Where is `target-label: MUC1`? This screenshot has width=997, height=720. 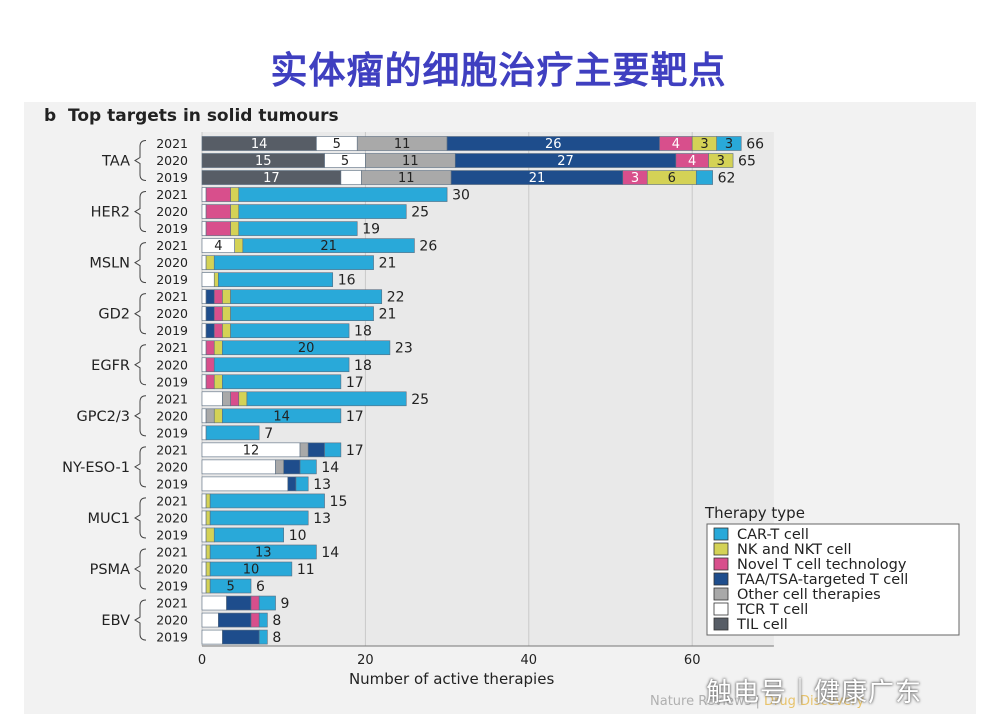 target-label: MUC1 is located at coordinates (109, 519).